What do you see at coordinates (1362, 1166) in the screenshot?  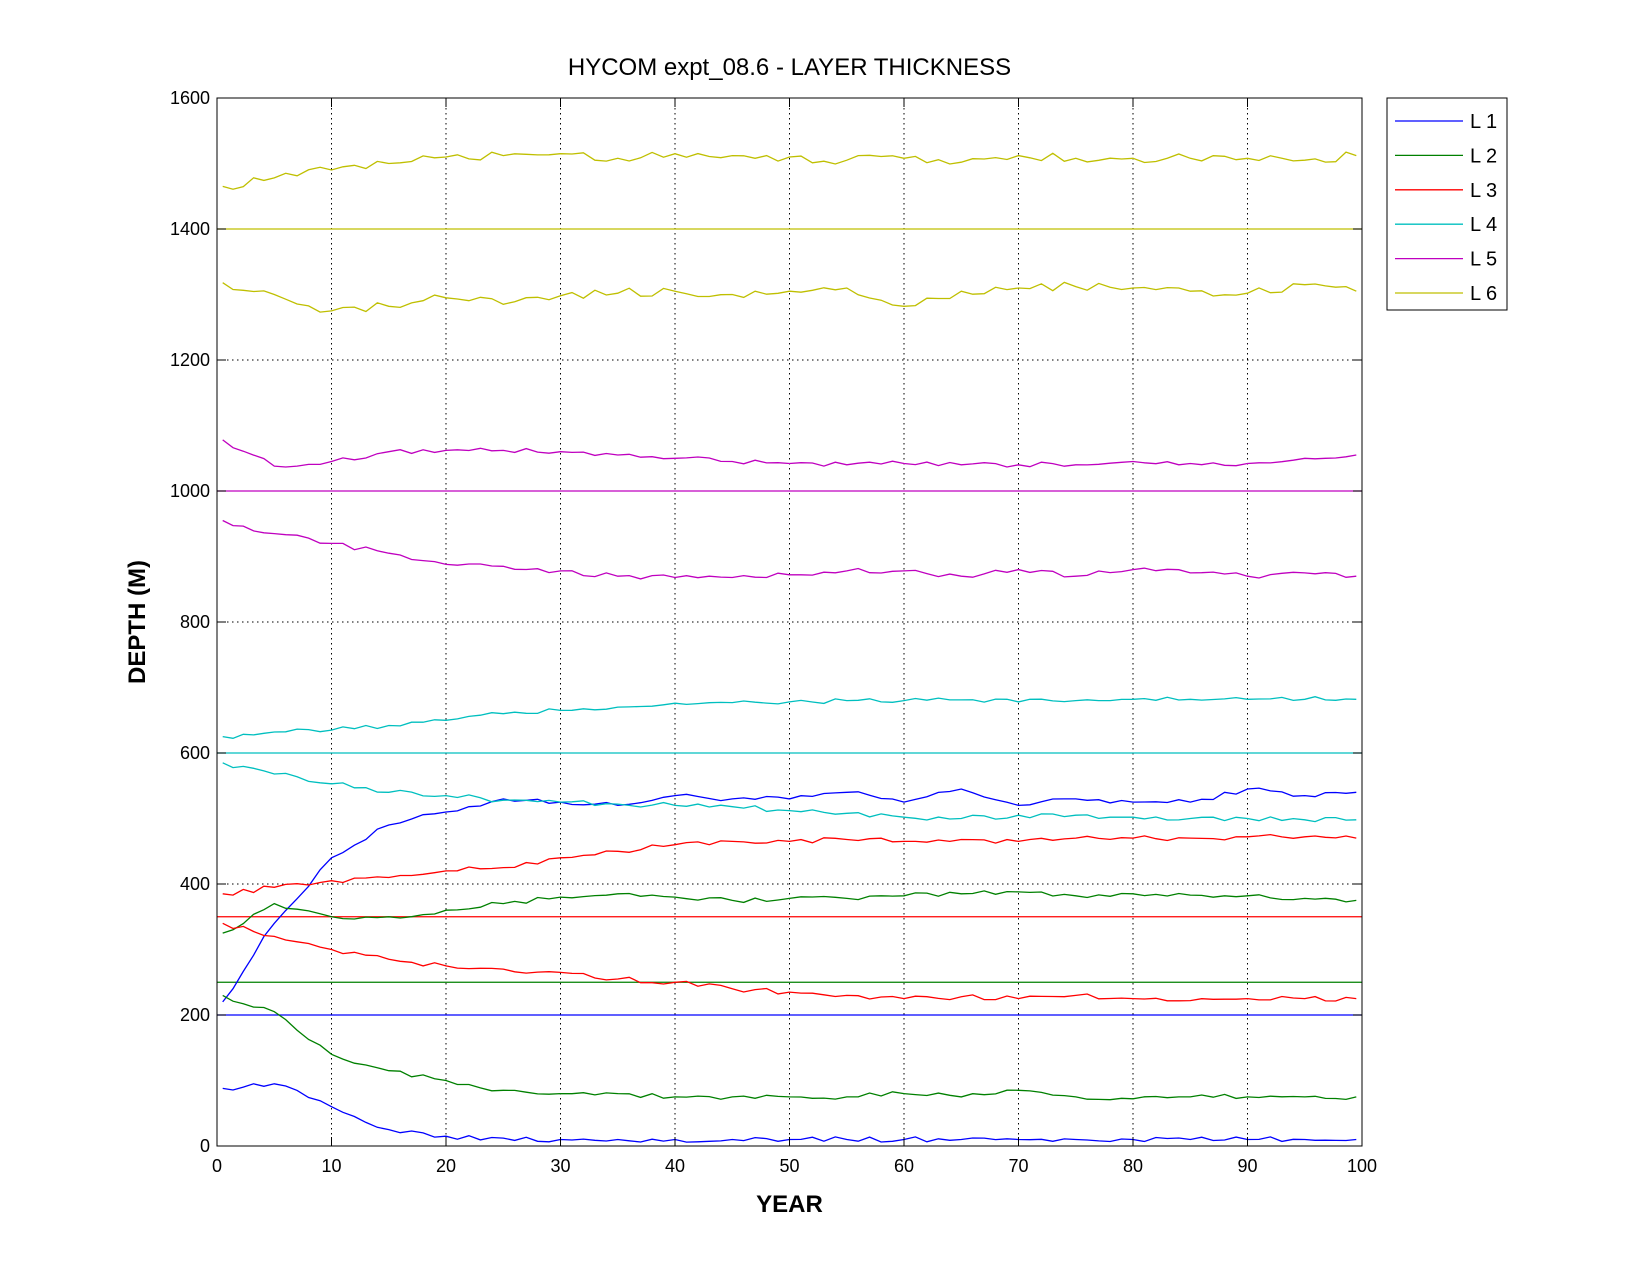 I see `x-tick-label: 100` at bounding box center [1362, 1166].